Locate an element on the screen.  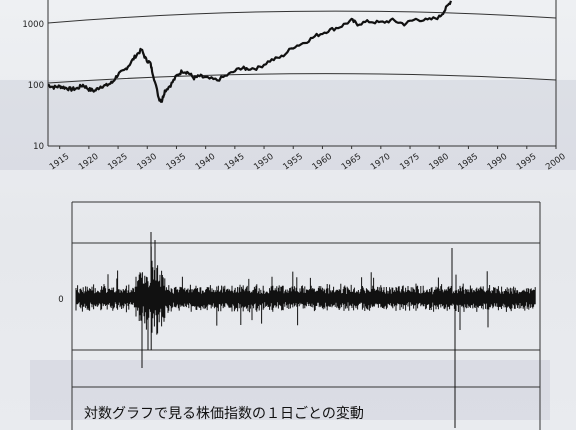
y-tick-label: 10 is located at coordinates (38, 147).